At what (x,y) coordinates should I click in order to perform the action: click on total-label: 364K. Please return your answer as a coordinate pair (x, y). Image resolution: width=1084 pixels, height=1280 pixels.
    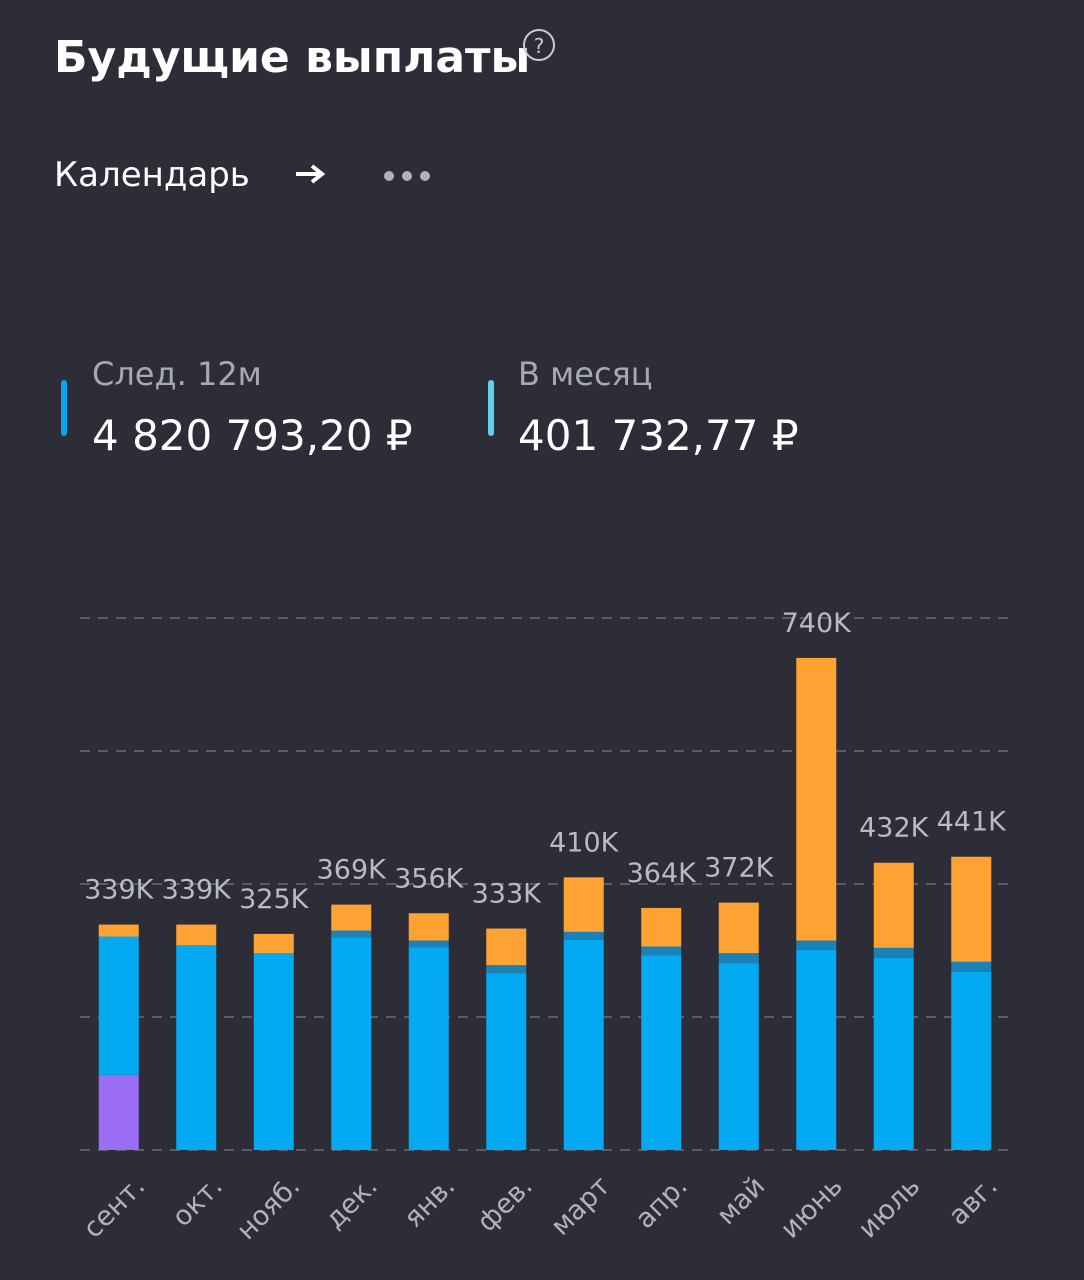
    Looking at the image, I should click on (662, 873).